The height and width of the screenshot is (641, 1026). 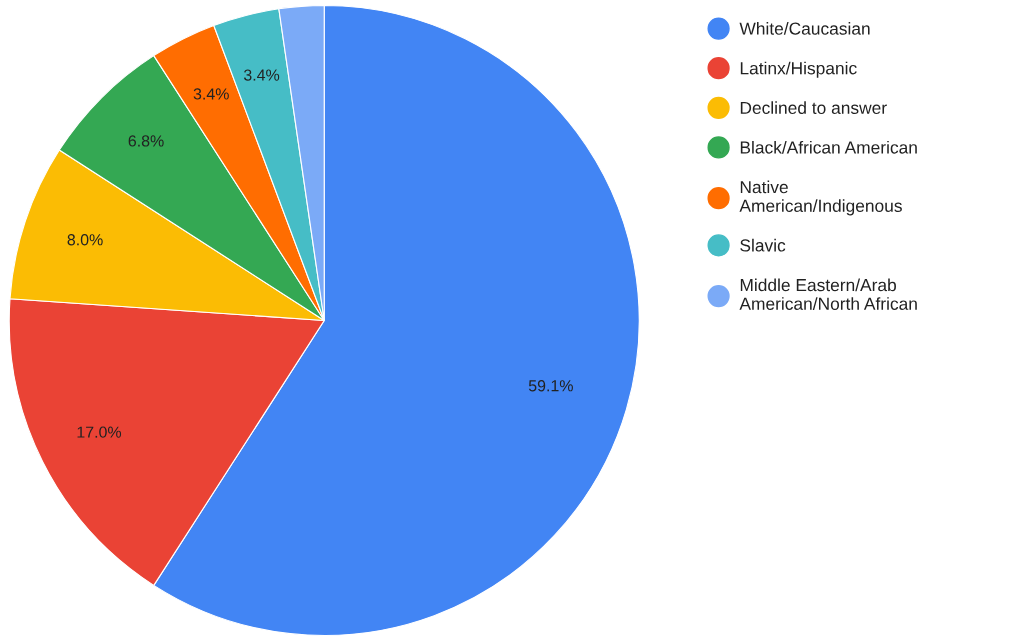 What do you see at coordinates (820, 198) in the screenshot?
I see `legend-label: Native American/Indigenous` at bounding box center [820, 198].